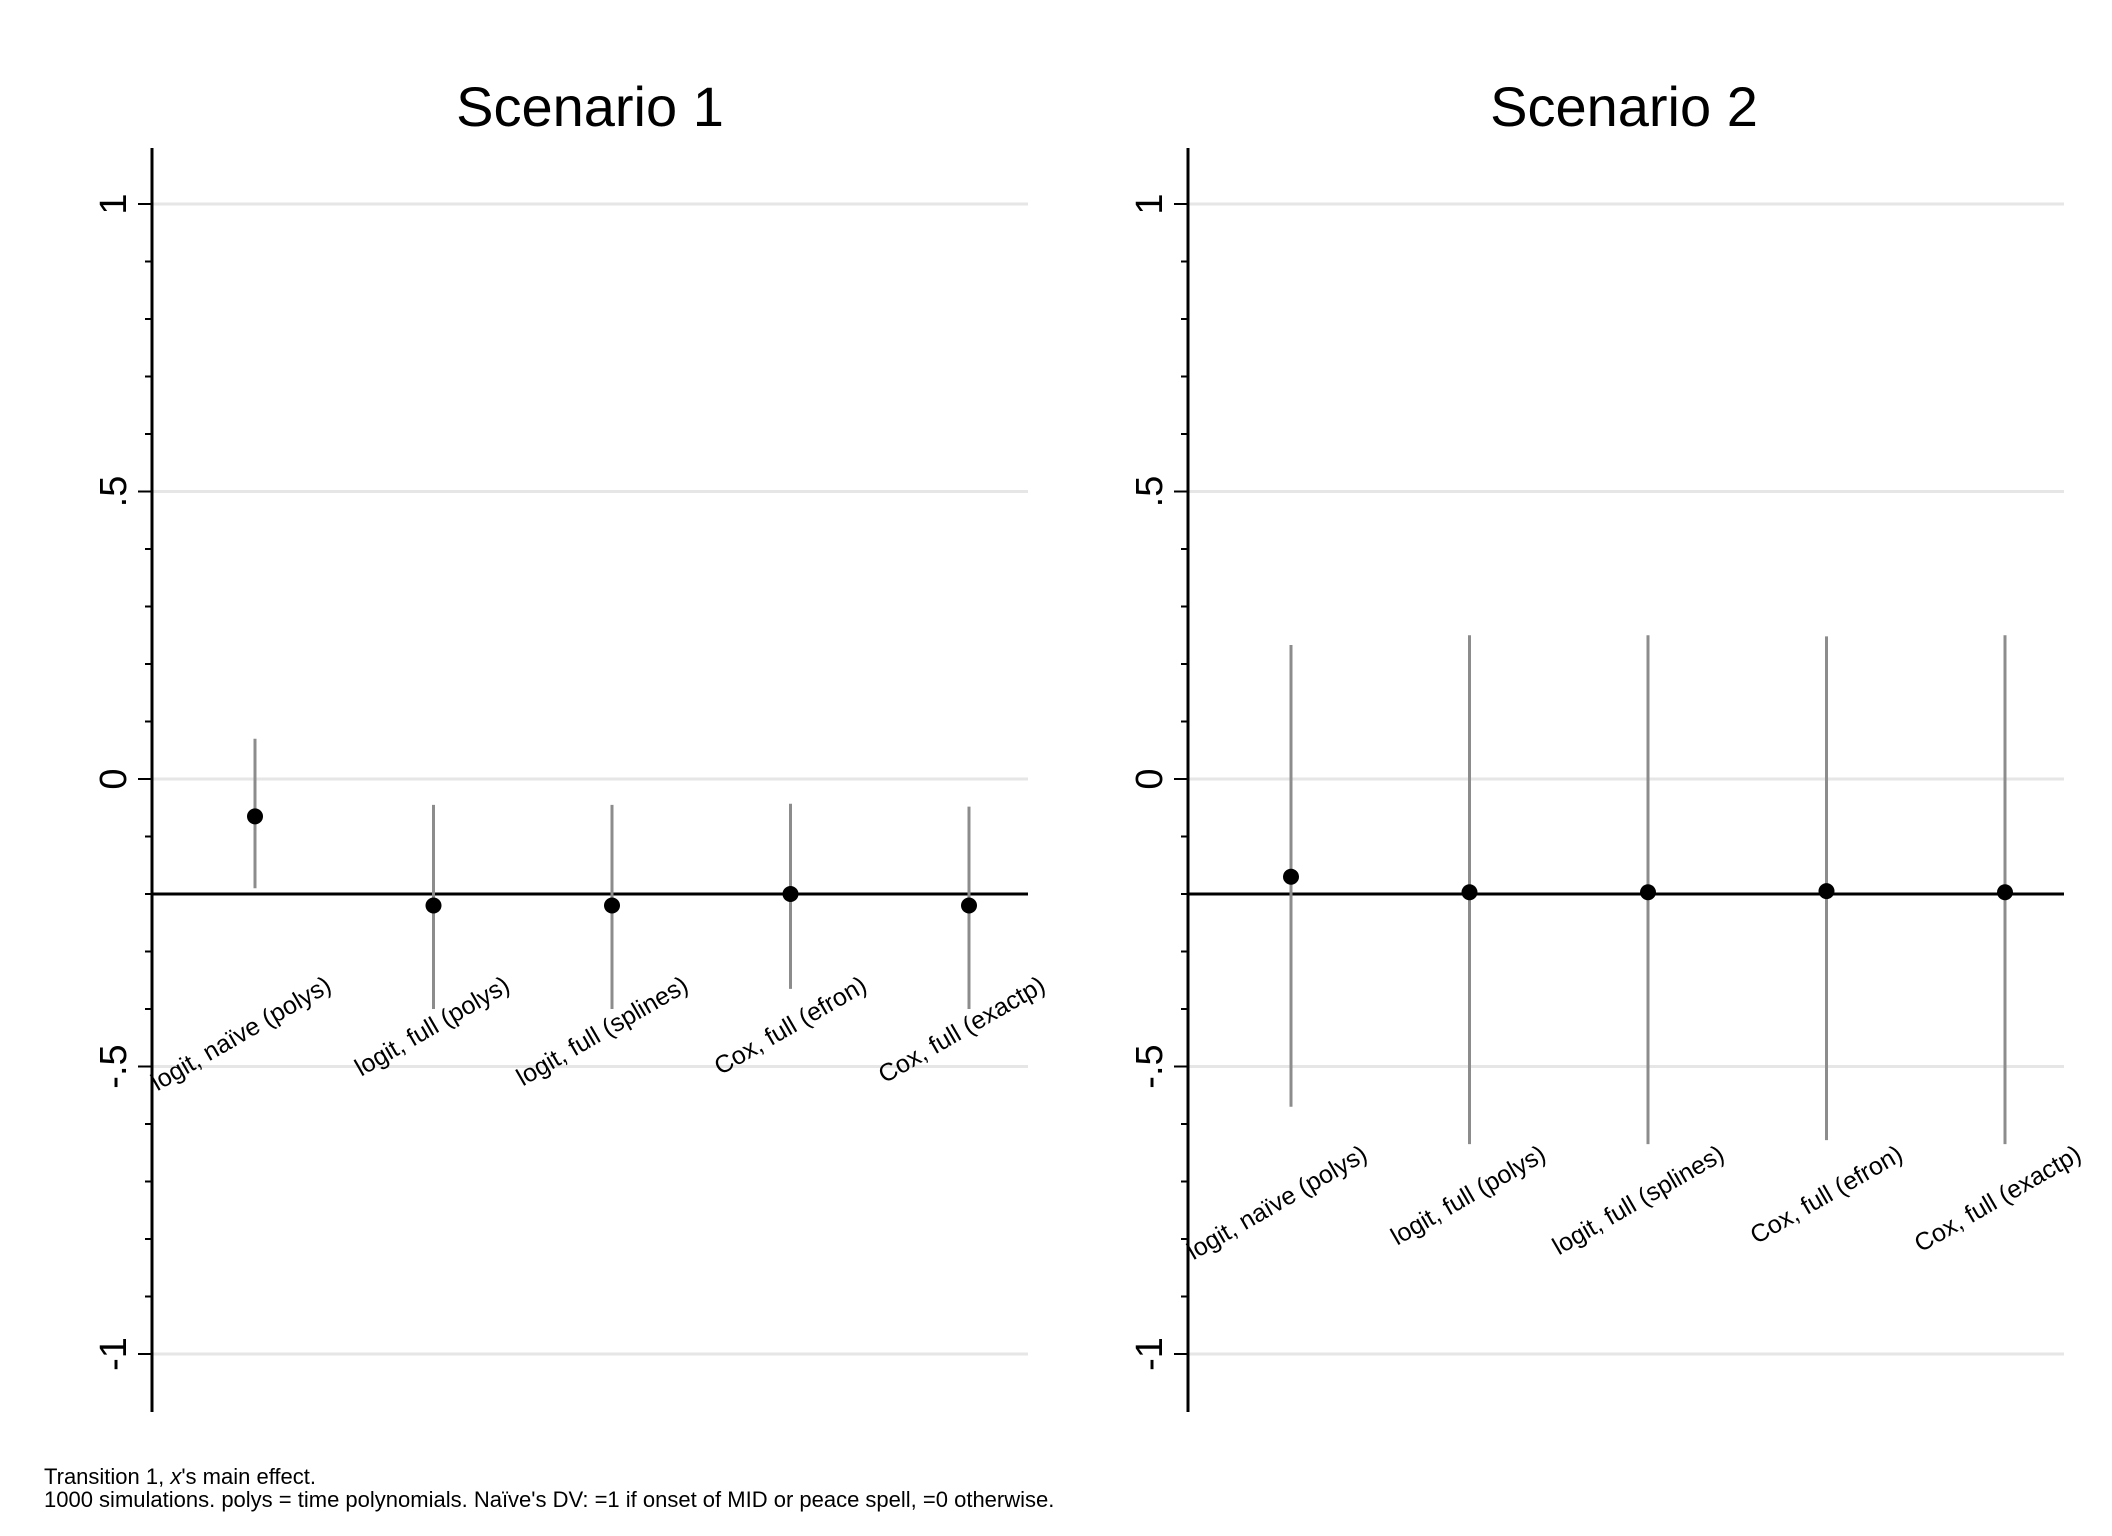 This screenshot has height=1536, width=2112. What do you see at coordinates (248, 1476) in the screenshot?
I see `note-line-1-end: 's main effect.` at bounding box center [248, 1476].